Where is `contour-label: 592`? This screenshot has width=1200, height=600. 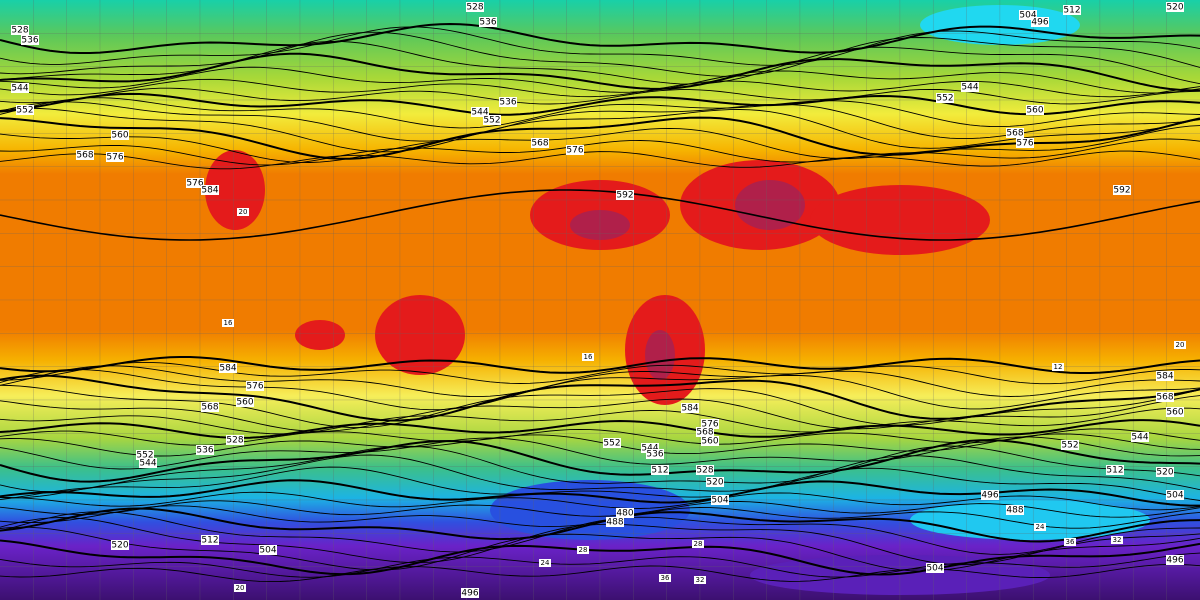
contour-label: 592 is located at coordinates (1121, 191).